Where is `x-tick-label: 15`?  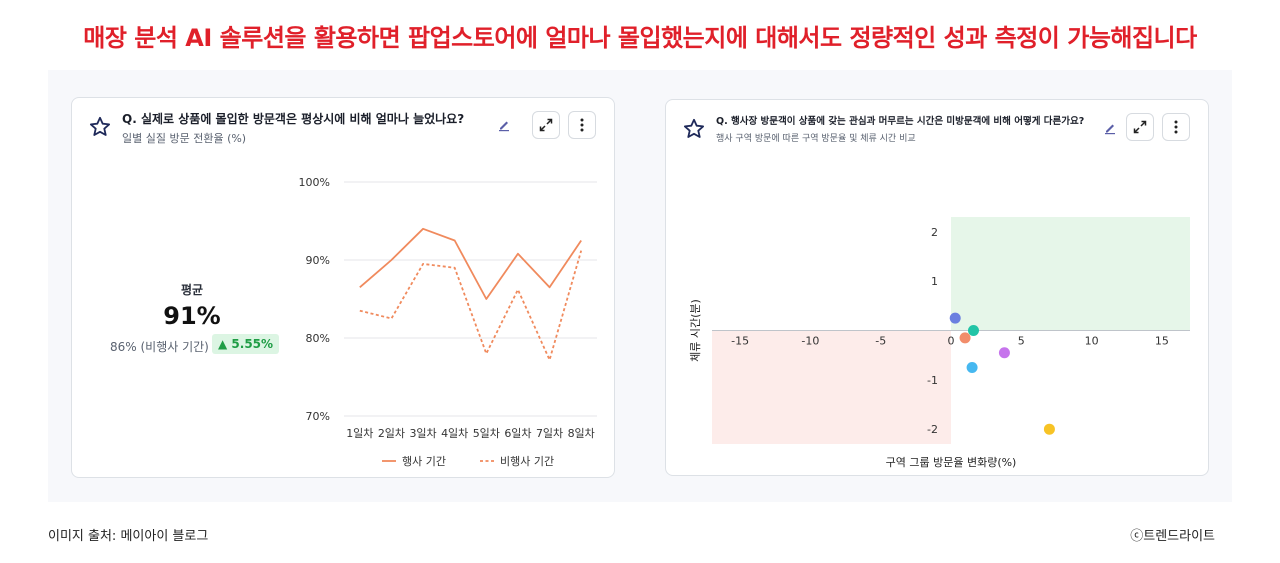 x-tick-label: 15 is located at coordinates (1162, 341).